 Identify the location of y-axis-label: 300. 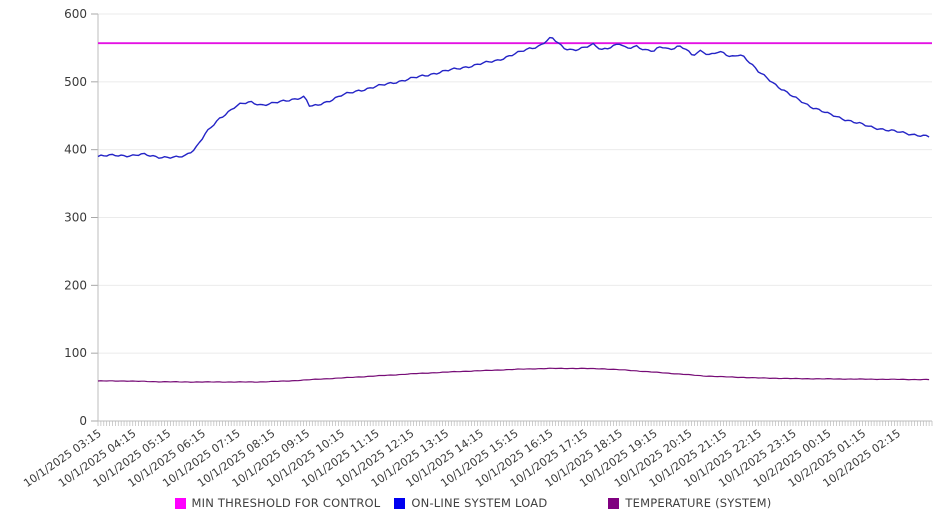
(75, 218).